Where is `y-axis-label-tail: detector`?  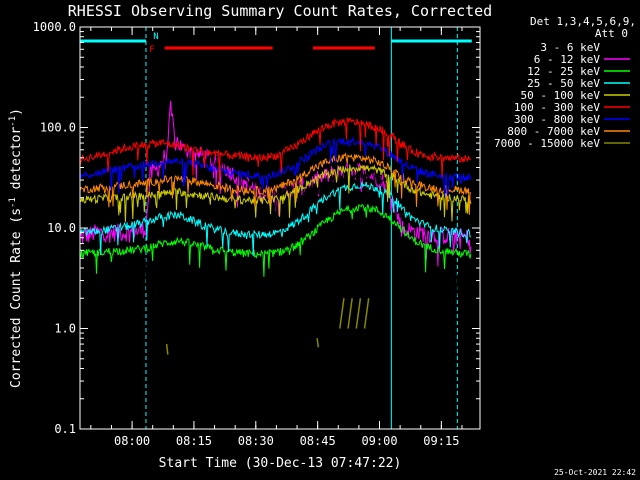
y-axis-label-tail: detector is located at coordinates (16, 162).